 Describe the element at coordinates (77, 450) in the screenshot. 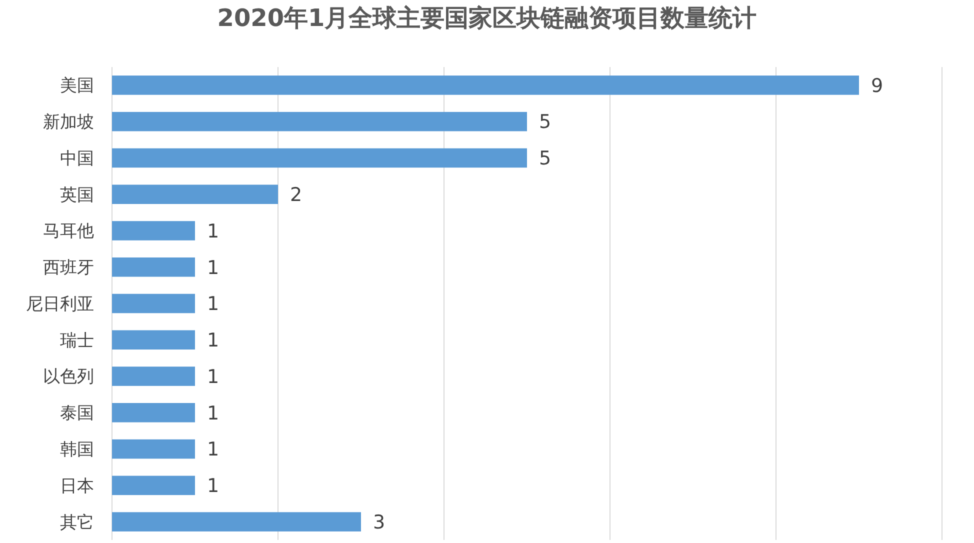

I see `y-tick-label: 韩国` at that location.